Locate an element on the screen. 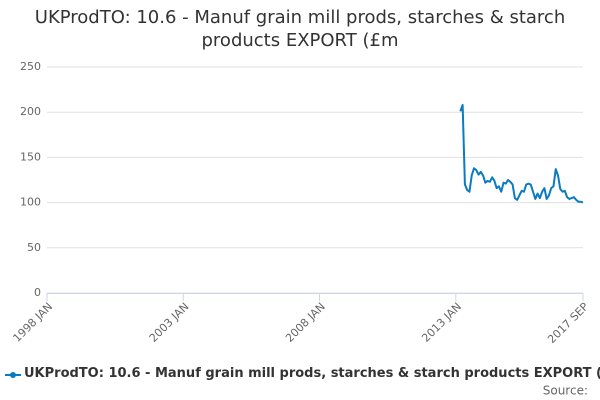 This screenshot has width=600, height=400. y-tick-label: 100 is located at coordinates (30, 202).